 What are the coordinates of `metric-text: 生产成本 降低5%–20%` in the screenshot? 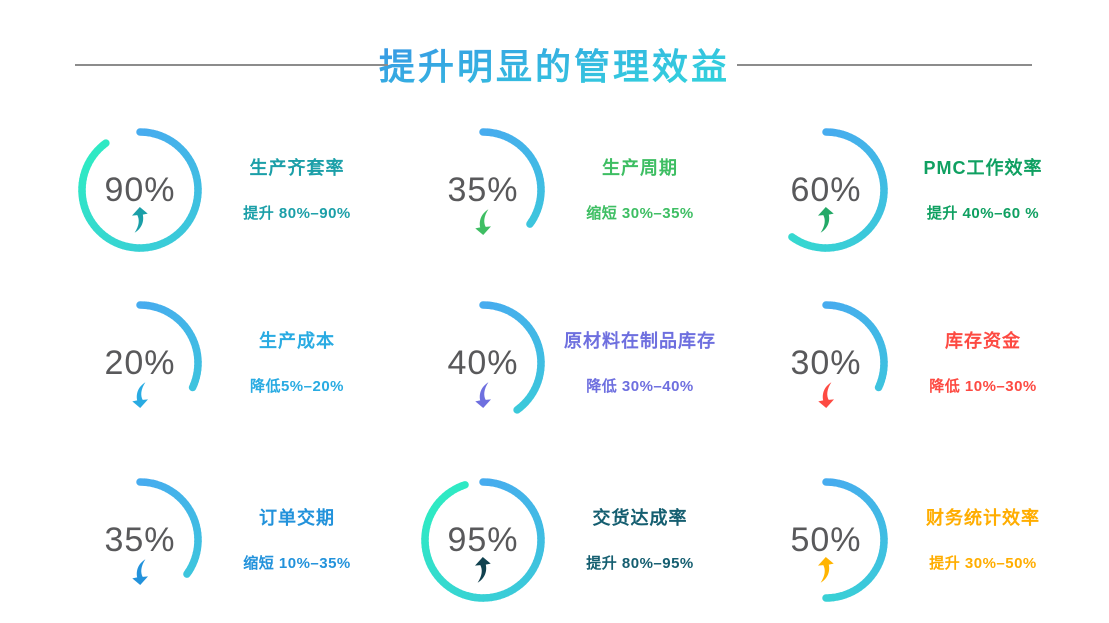 It's located at (297, 363).